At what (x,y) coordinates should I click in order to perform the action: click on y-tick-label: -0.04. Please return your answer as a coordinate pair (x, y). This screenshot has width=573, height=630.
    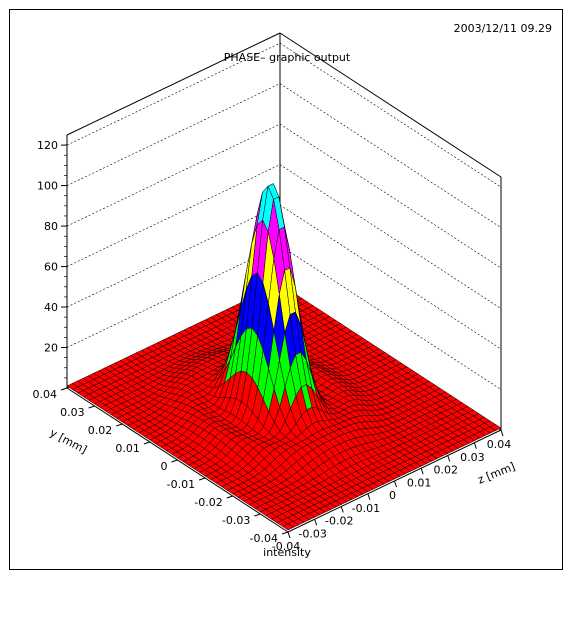
    Looking at the image, I should click on (264, 538).